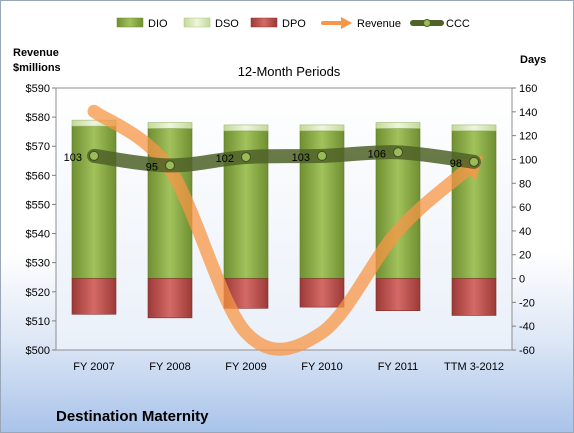  Describe the element at coordinates (528, 137) in the screenshot. I see `right-tick-label: 120` at that location.